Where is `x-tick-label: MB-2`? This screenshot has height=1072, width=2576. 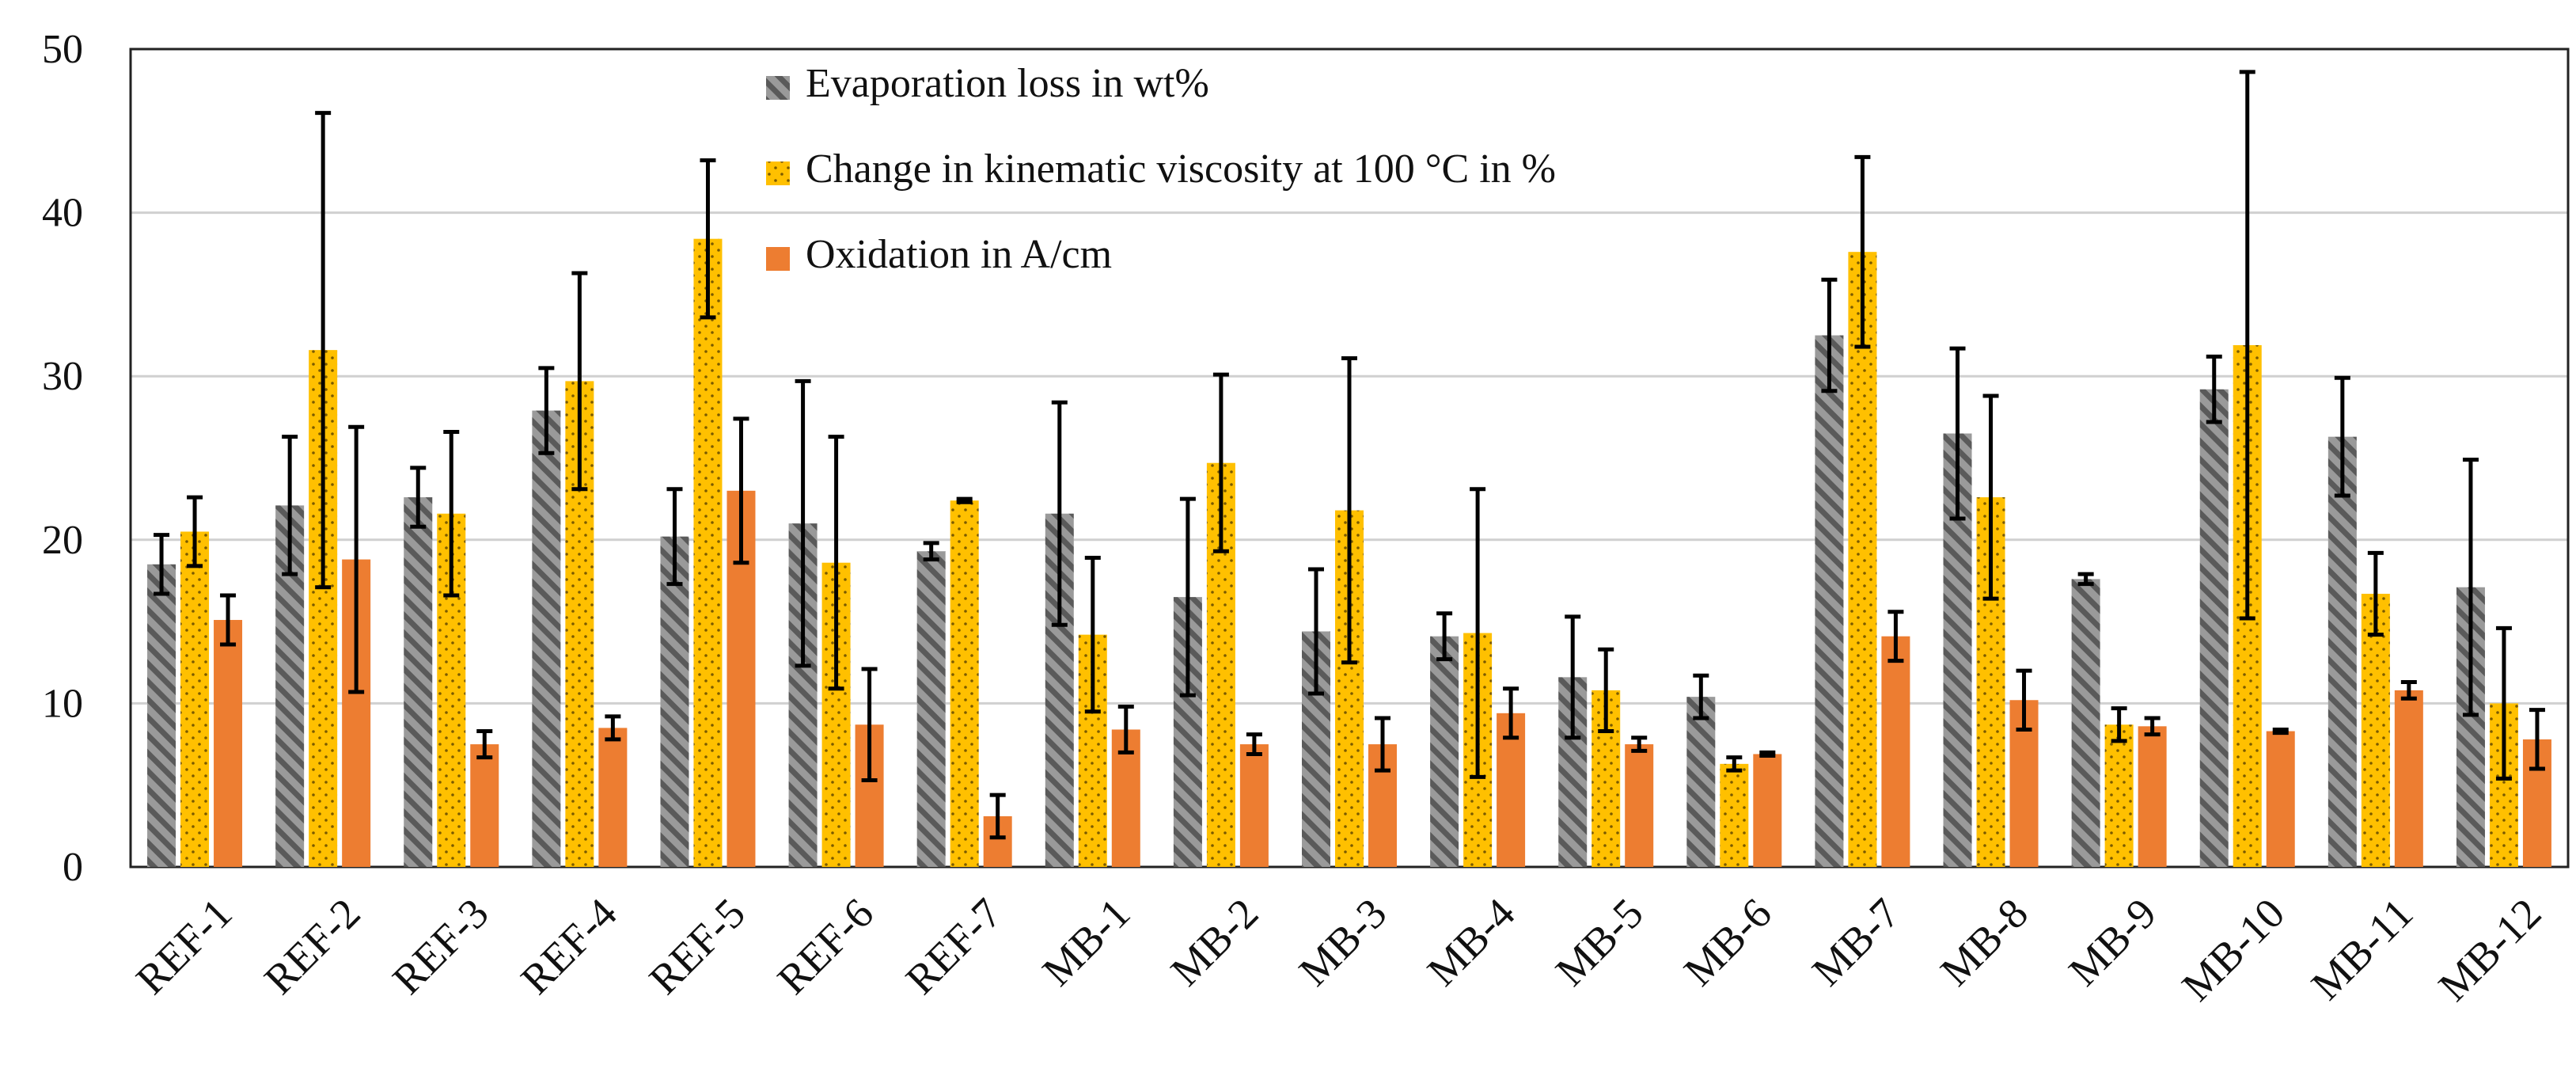 x-tick-label: MB-2 is located at coordinates (1215, 942).